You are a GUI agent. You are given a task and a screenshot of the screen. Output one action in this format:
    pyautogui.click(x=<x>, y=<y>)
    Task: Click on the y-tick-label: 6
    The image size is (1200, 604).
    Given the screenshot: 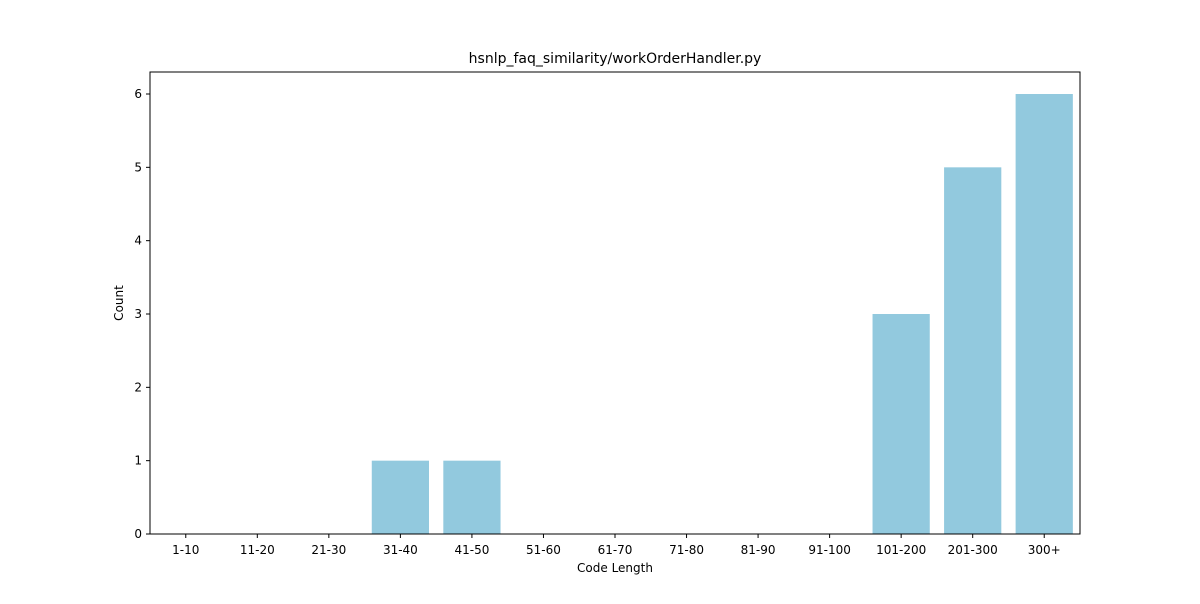 What is the action you would take?
    pyautogui.click(x=138, y=94)
    